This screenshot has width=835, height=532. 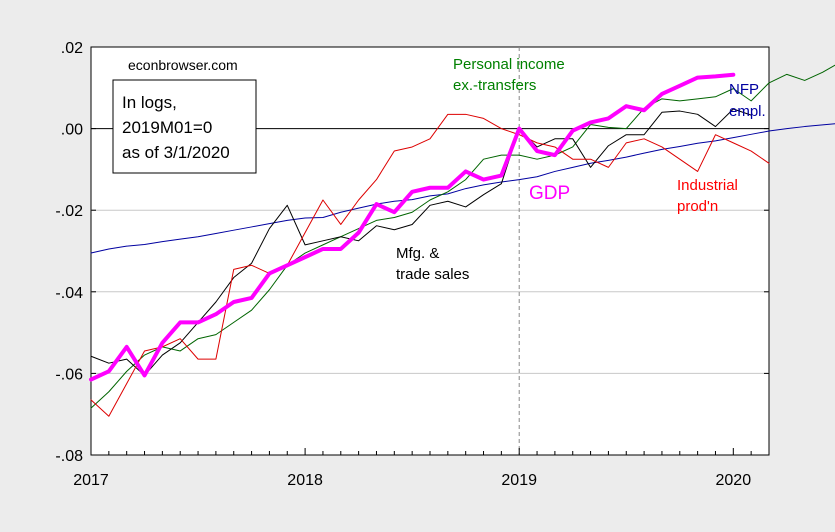 I want to click on series-label-personal-income-1: Personal income, so click(x=509, y=64).